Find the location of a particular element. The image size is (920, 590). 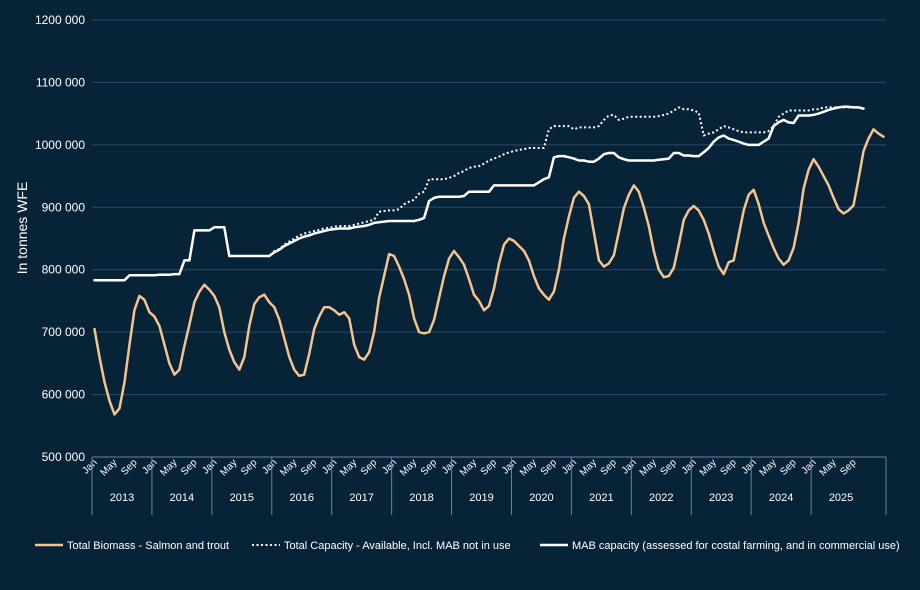

y-tick-label: 700 000 is located at coordinates (64, 332).